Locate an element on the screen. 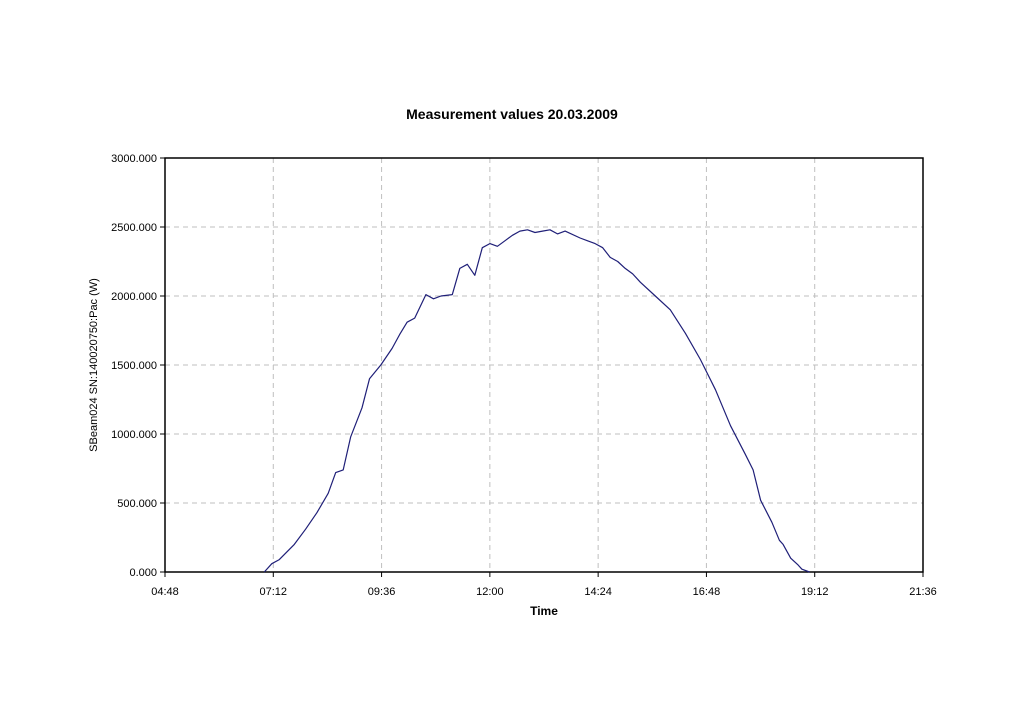  x-tick-label: 21:36 is located at coordinates (923, 592).